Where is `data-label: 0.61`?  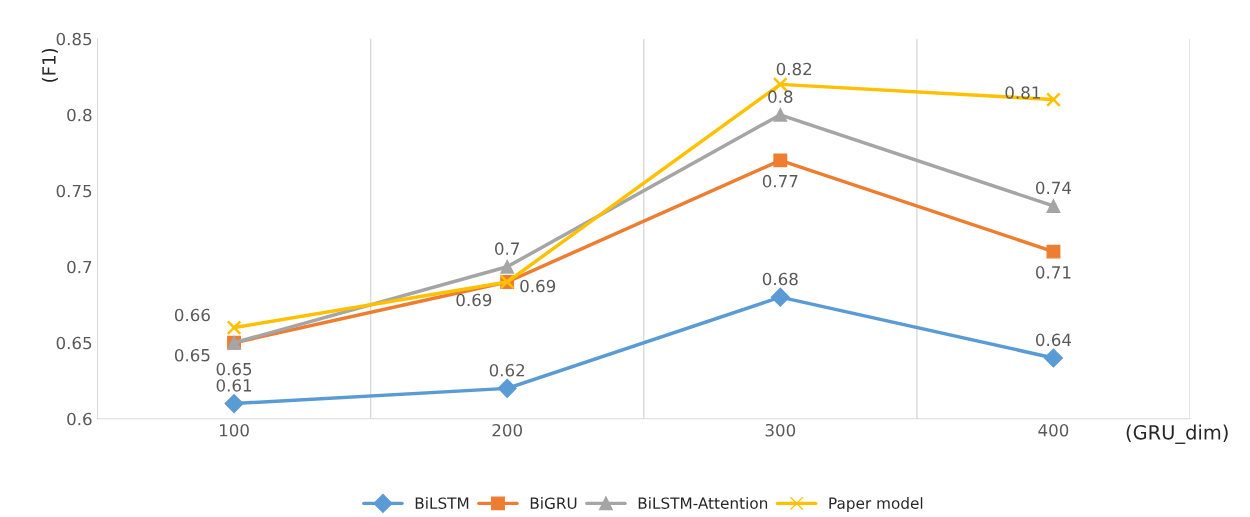 data-label: 0.61 is located at coordinates (234, 385).